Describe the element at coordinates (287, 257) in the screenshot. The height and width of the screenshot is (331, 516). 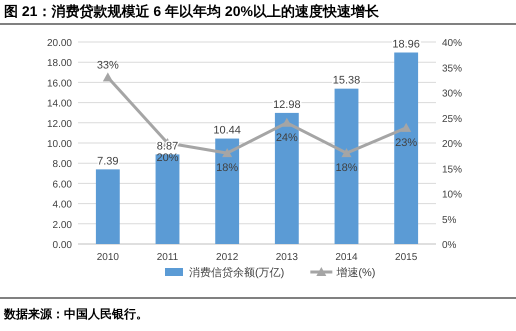
I see `x-tick-label: 2013` at that location.